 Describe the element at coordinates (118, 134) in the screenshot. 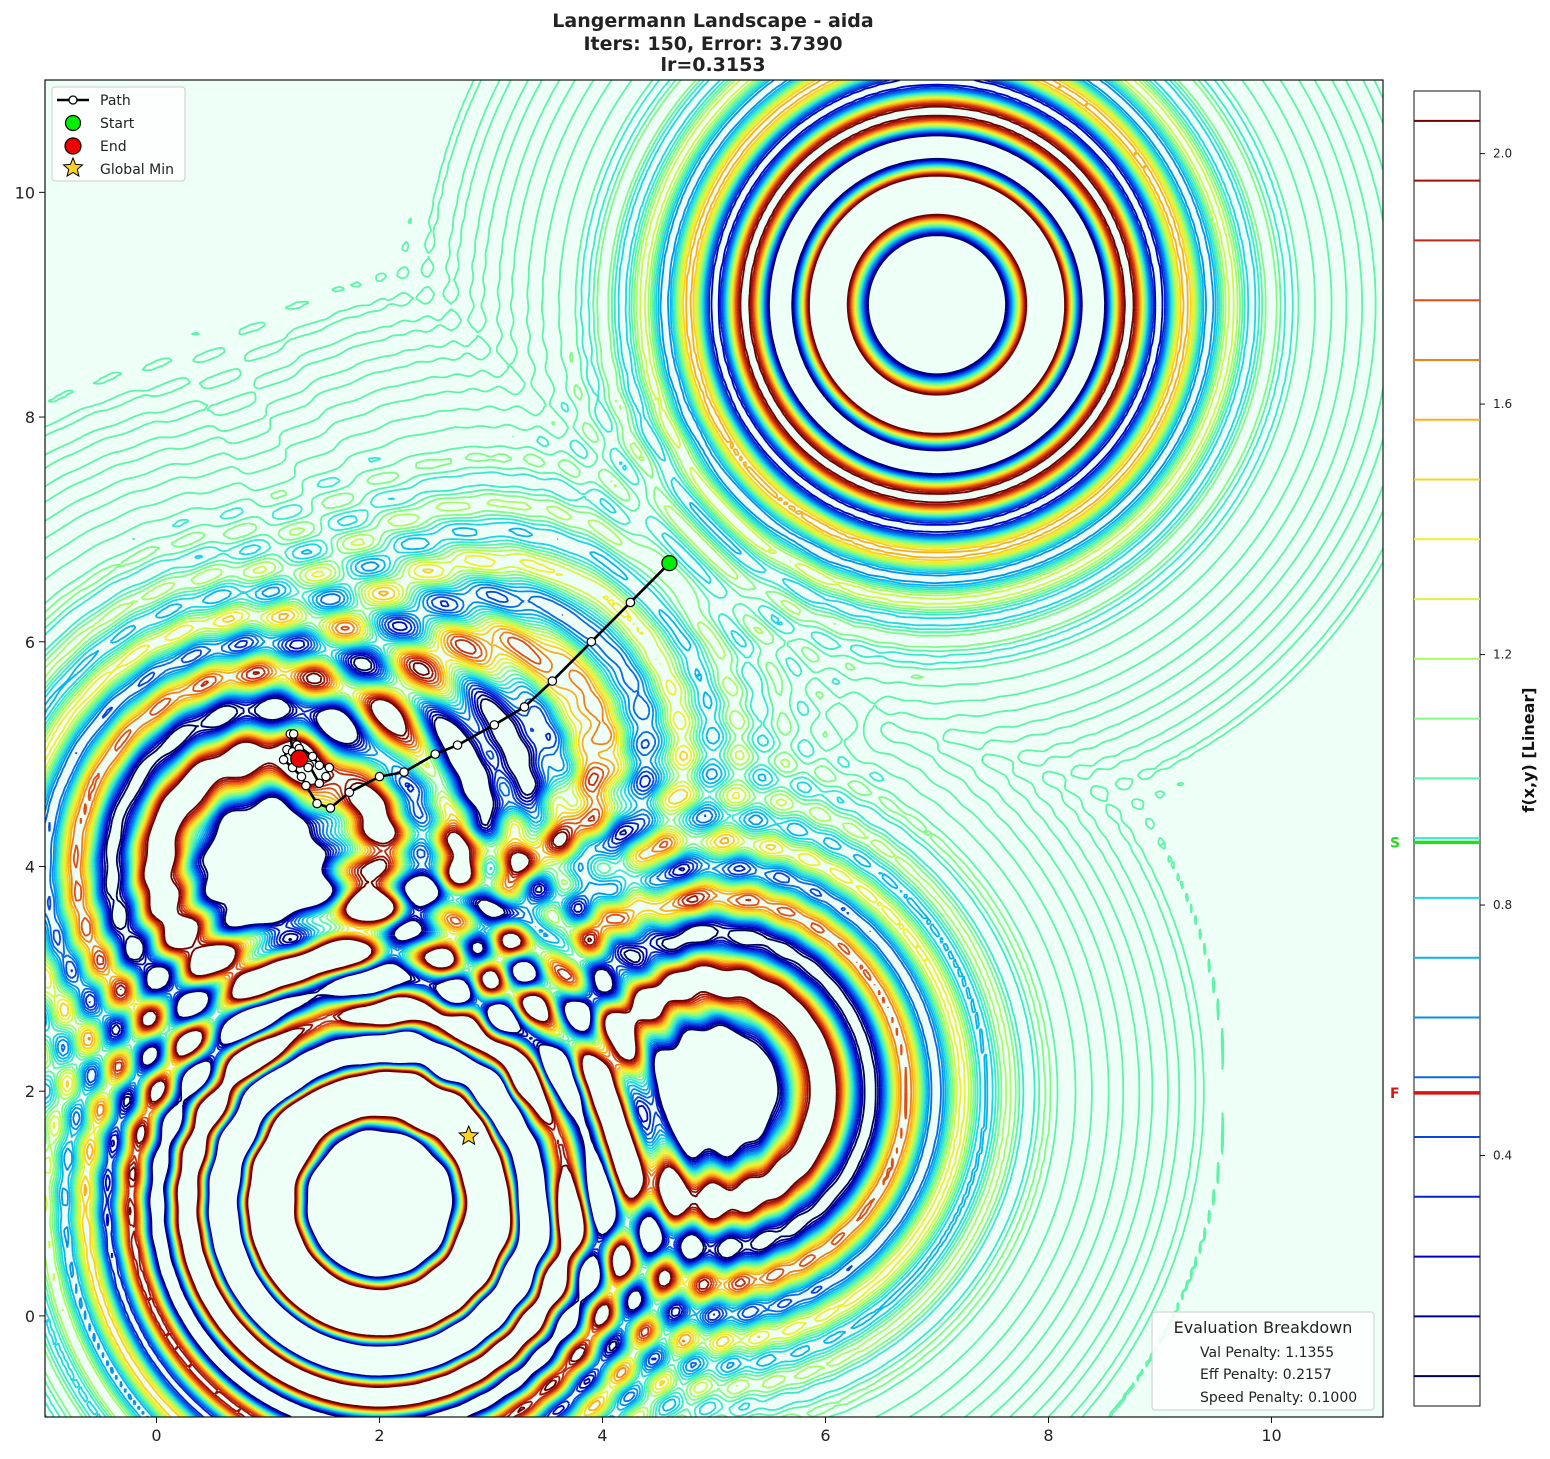

I see `legend: Path Start End Global Min` at that location.